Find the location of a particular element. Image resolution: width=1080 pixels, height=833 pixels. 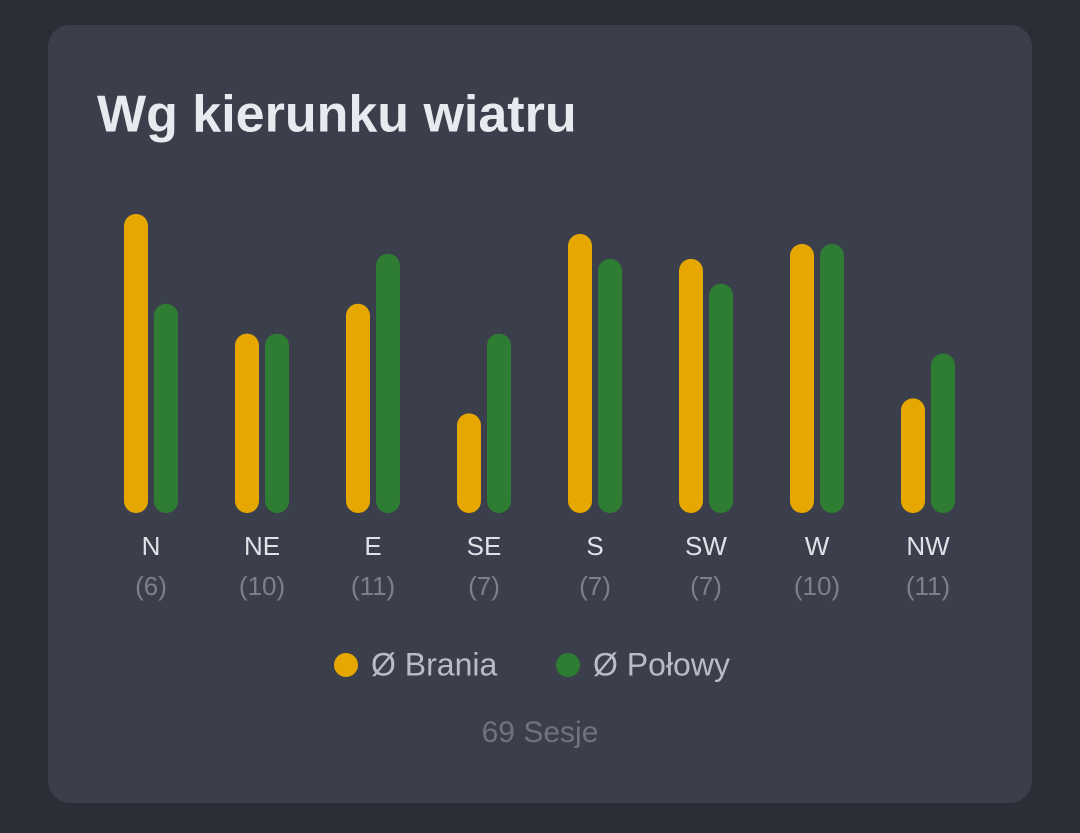

legend-label: Ø Połowy is located at coordinates (661, 664).